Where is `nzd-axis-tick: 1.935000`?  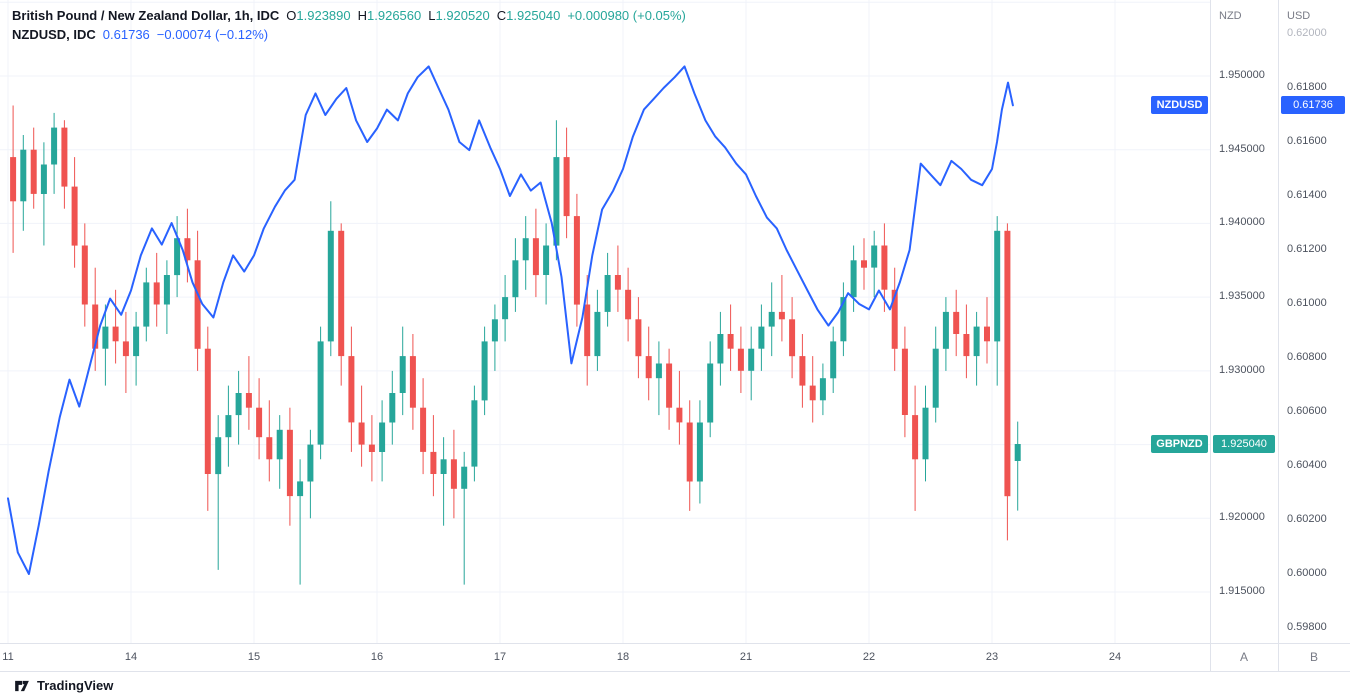 nzd-axis-tick: 1.935000 is located at coordinates (1242, 296).